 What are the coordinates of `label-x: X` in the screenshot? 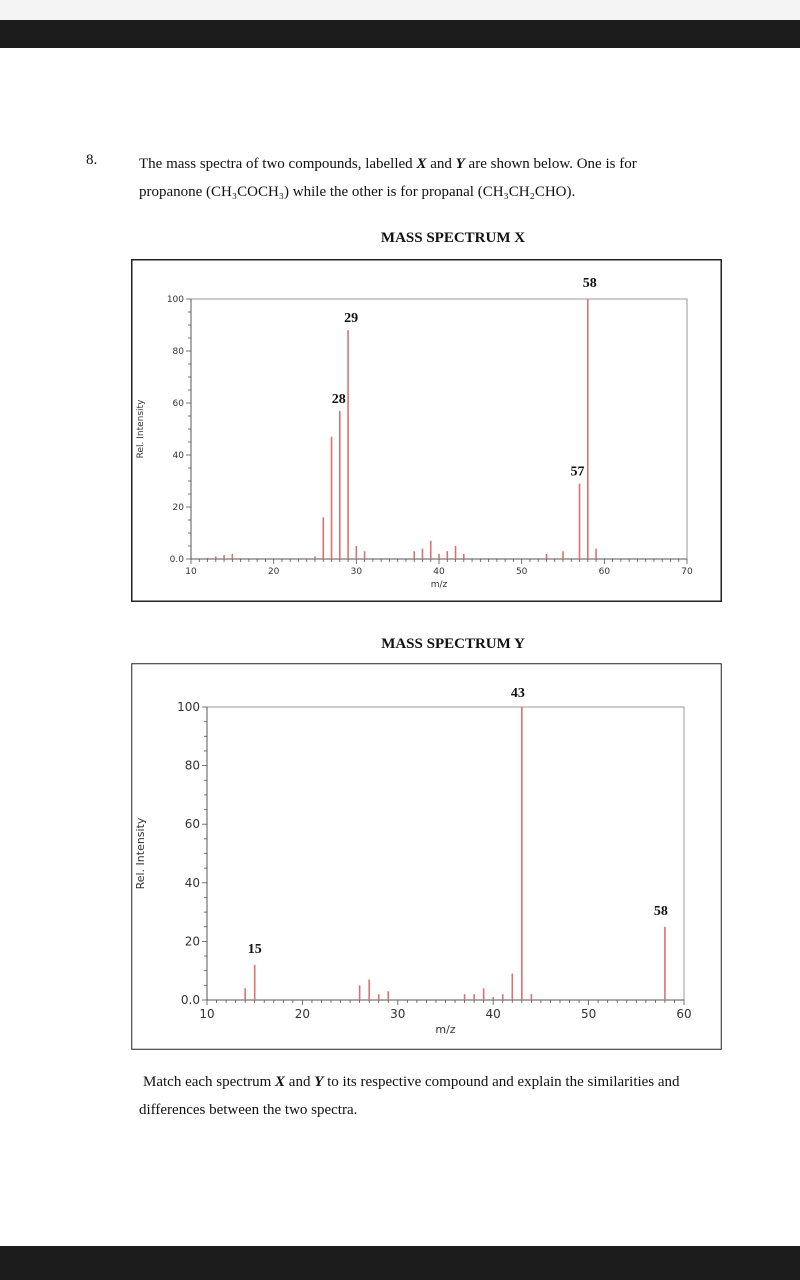 It's located at (421, 164).